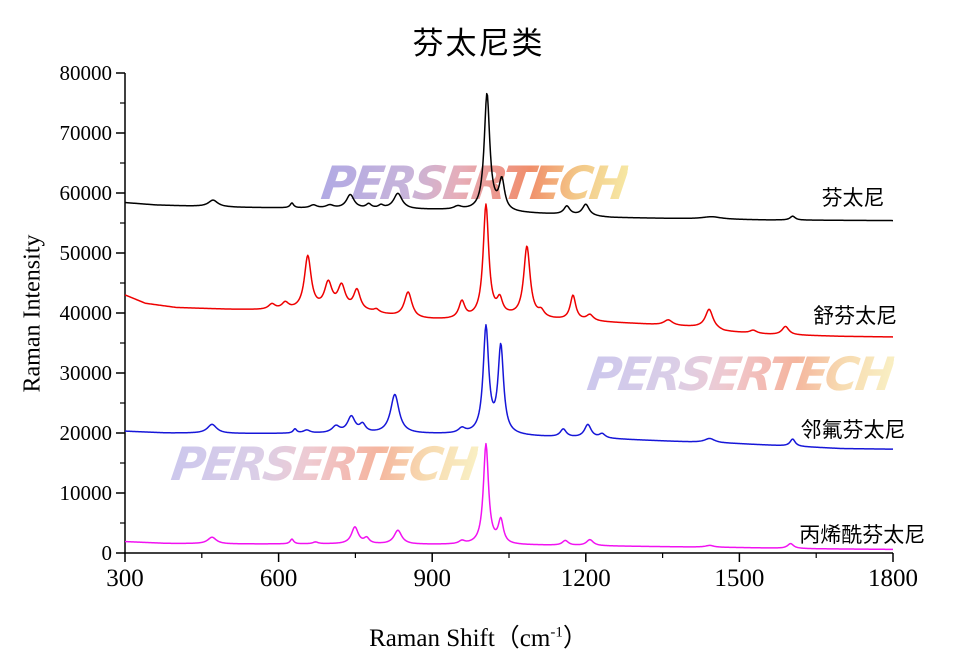  Describe the element at coordinates (107, 553) in the screenshot. I see `y-tick-label: 0` at that location.